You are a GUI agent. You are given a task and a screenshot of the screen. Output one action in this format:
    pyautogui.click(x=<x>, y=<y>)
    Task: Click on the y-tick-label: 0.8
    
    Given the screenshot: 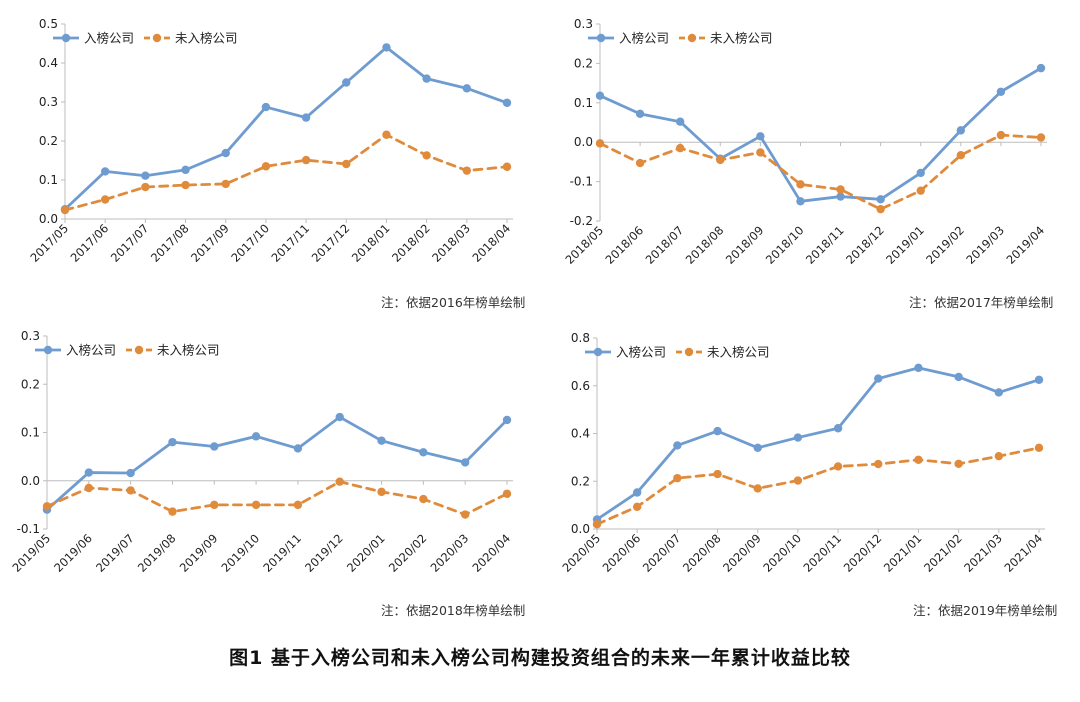 What is the action you would take?
    pyautogui.click(x=580, y=338)
    